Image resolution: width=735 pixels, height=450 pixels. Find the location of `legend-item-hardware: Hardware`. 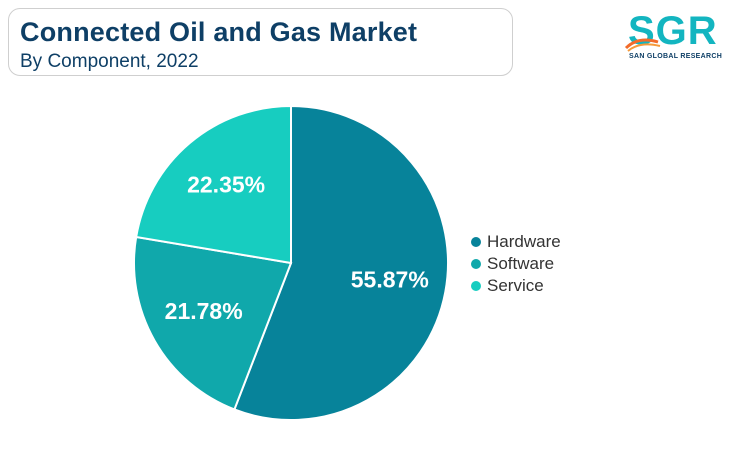

legend-item-hardware: Hardware is located at coordinates (516, 242).